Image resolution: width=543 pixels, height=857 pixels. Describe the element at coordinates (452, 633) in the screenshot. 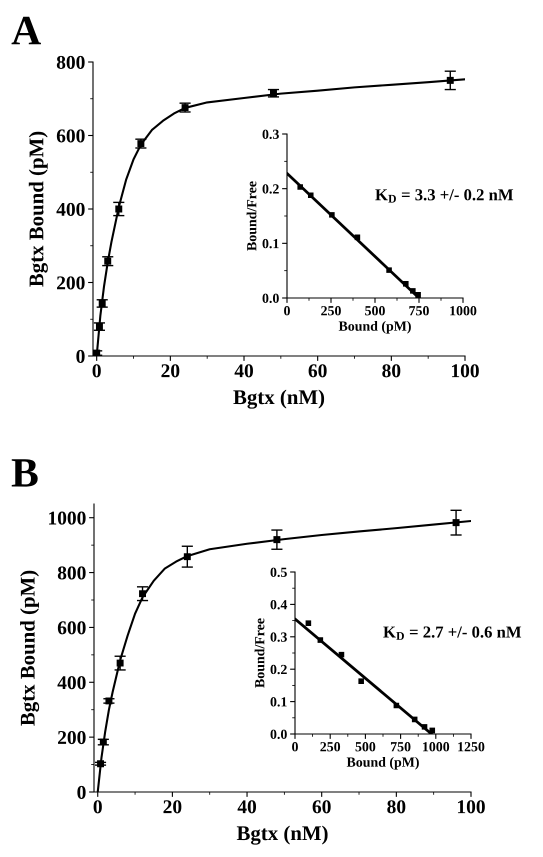

I see `annotation: K$_{D}$ = 2.7 +/- 0.6 nM` at that location.